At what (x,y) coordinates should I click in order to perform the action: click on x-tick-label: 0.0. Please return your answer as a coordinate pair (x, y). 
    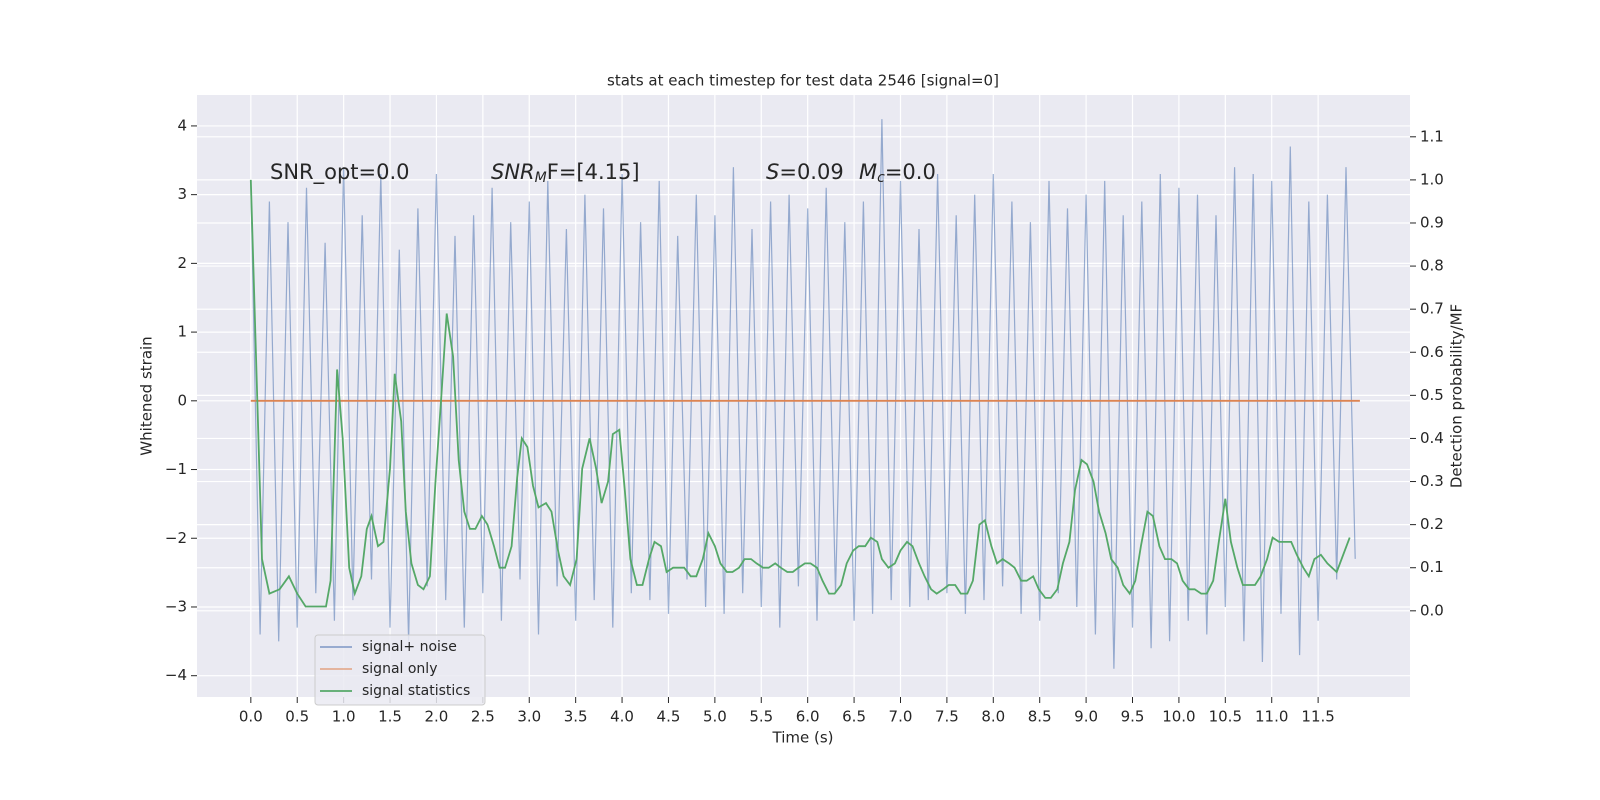
    Looking at the image, I should click on (251, 717).